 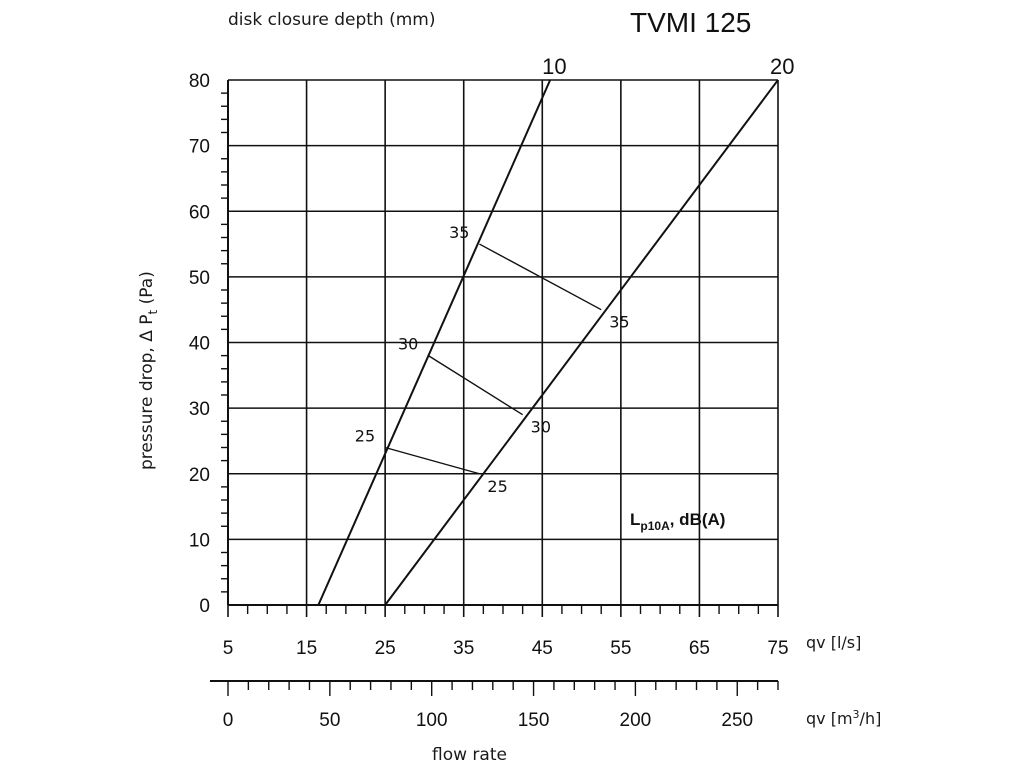 I want to click on sound-level-legend-main: L, so click(x=635, y=519).